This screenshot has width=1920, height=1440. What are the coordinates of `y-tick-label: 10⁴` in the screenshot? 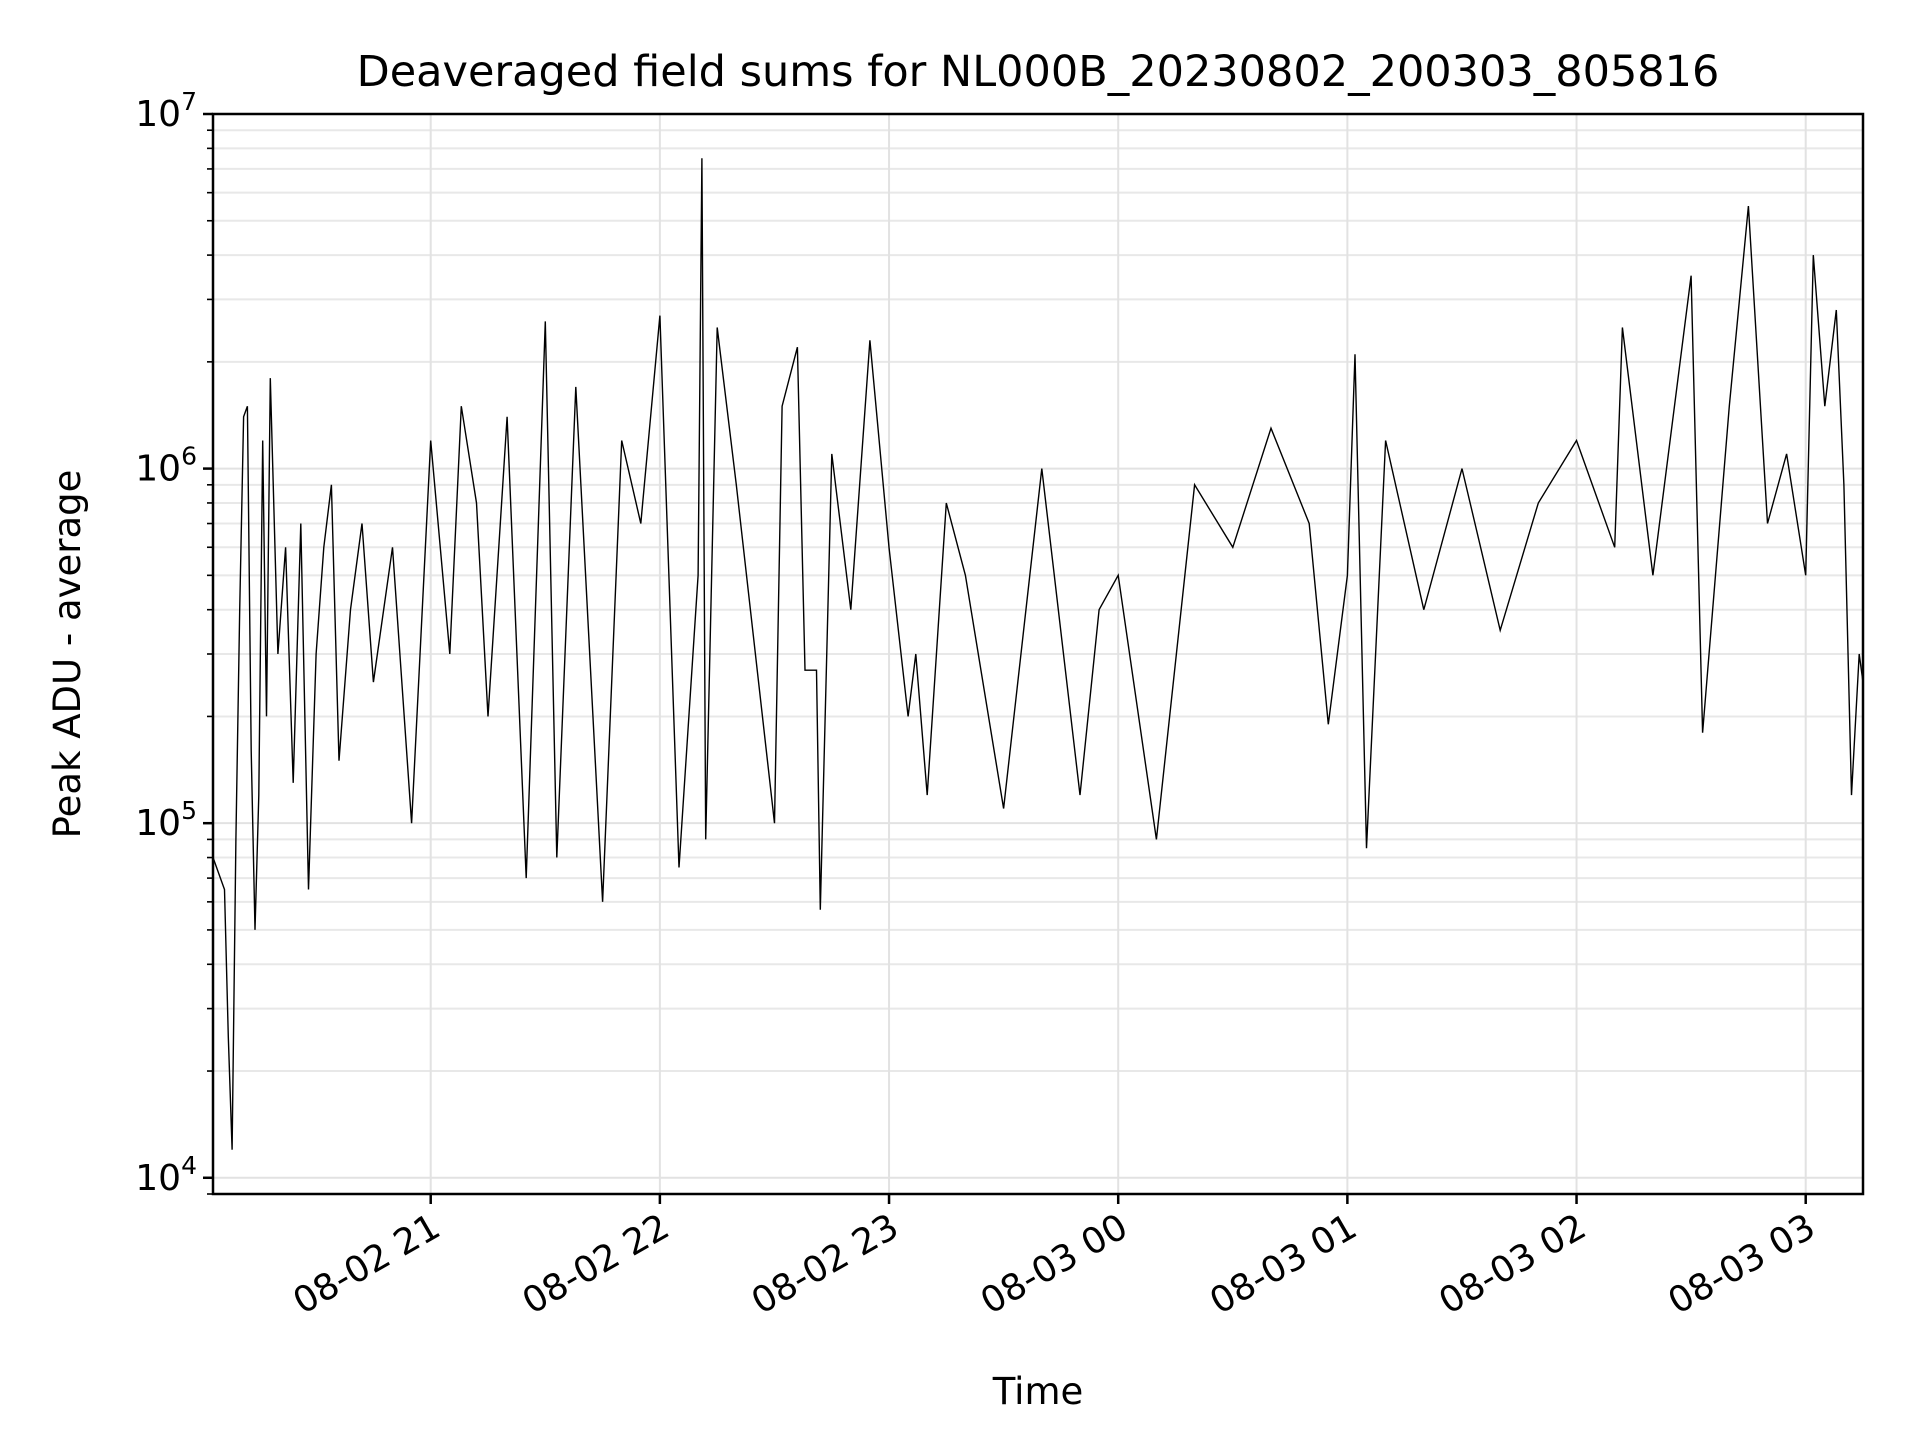 It's located at (166, 1175).